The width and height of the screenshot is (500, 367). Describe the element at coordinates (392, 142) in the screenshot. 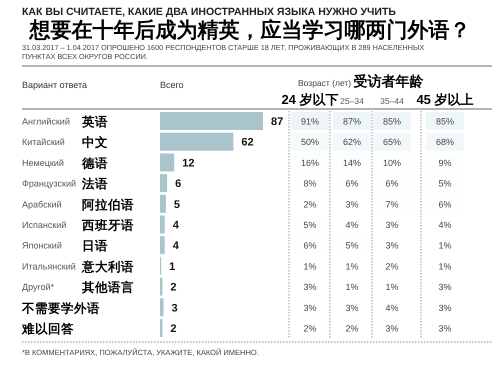

I see `data-label: 65%` at that location.